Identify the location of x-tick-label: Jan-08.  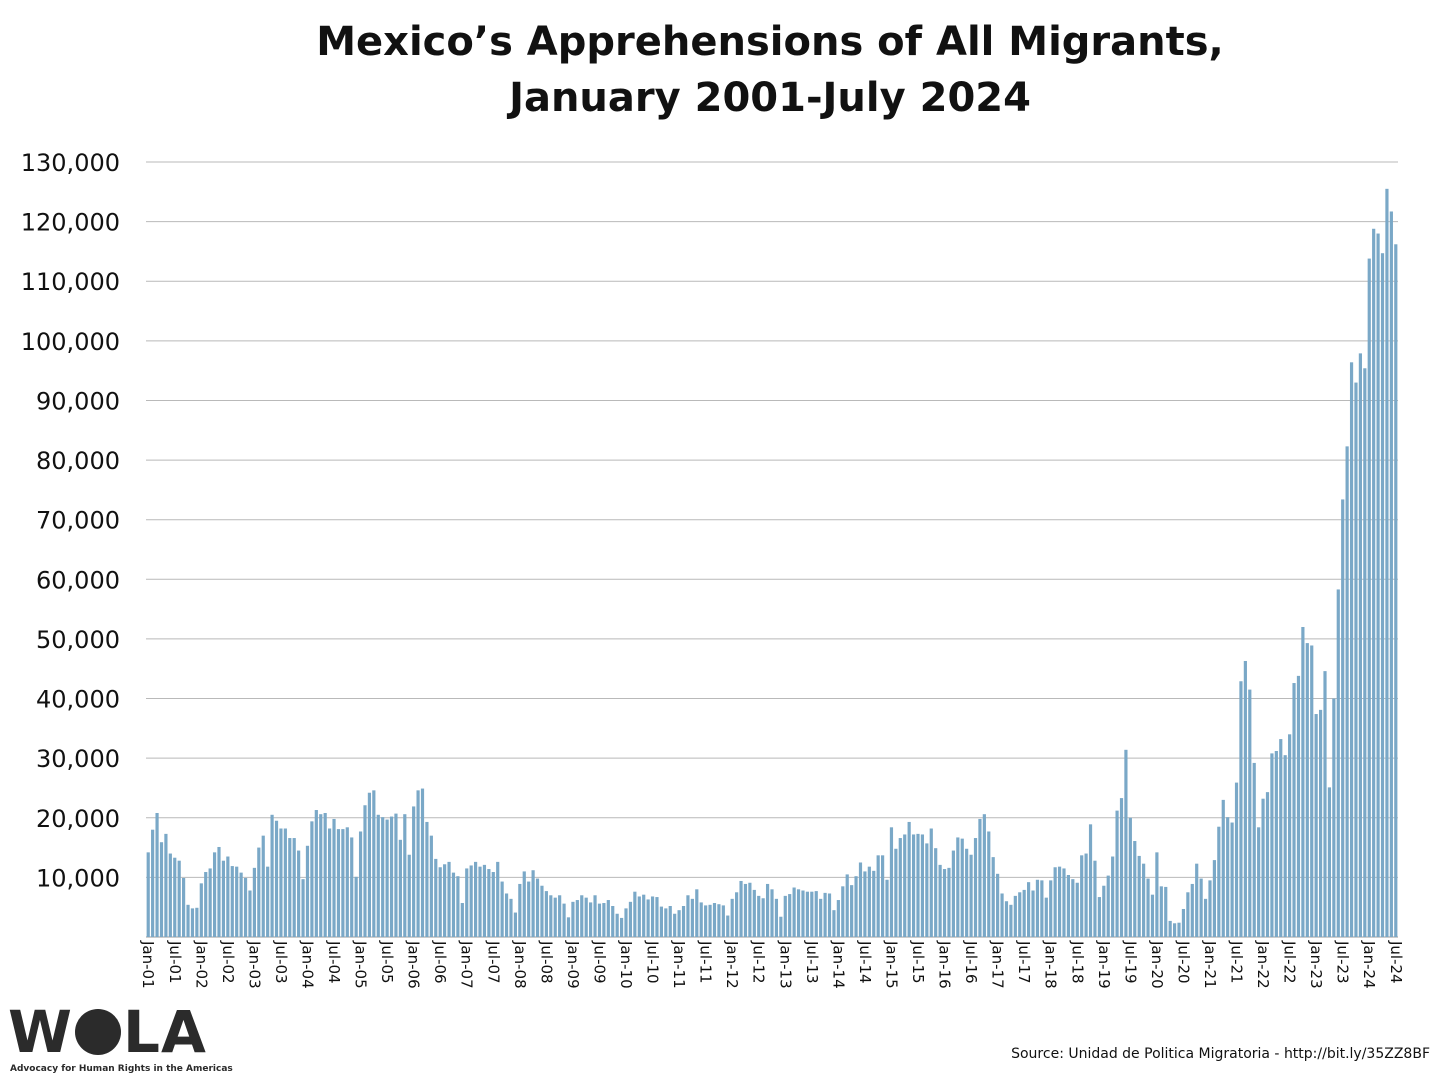
(520, 964).